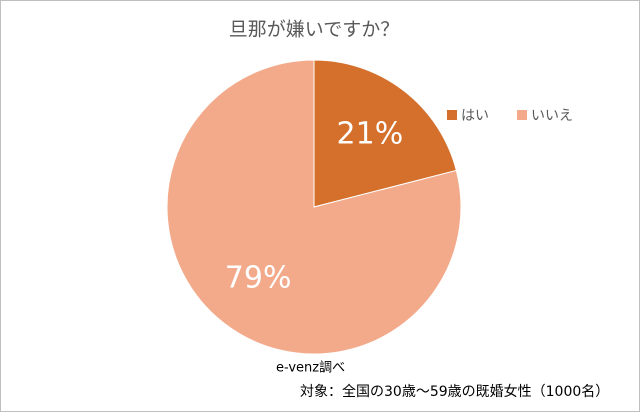  I want to click on source-note: e-venz調べ, so click(310, 368).